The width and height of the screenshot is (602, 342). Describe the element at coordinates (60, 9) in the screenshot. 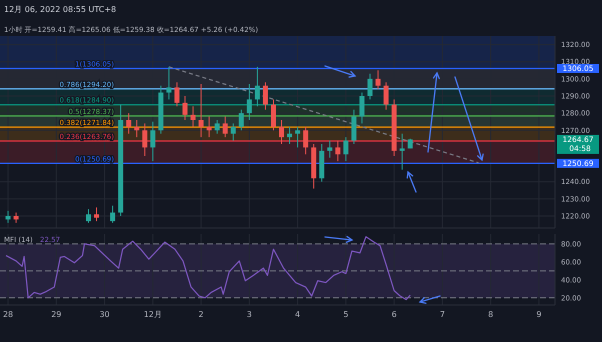

I see `chart-title: 12月 06, 2022 08:55 UTC+8` at that location.